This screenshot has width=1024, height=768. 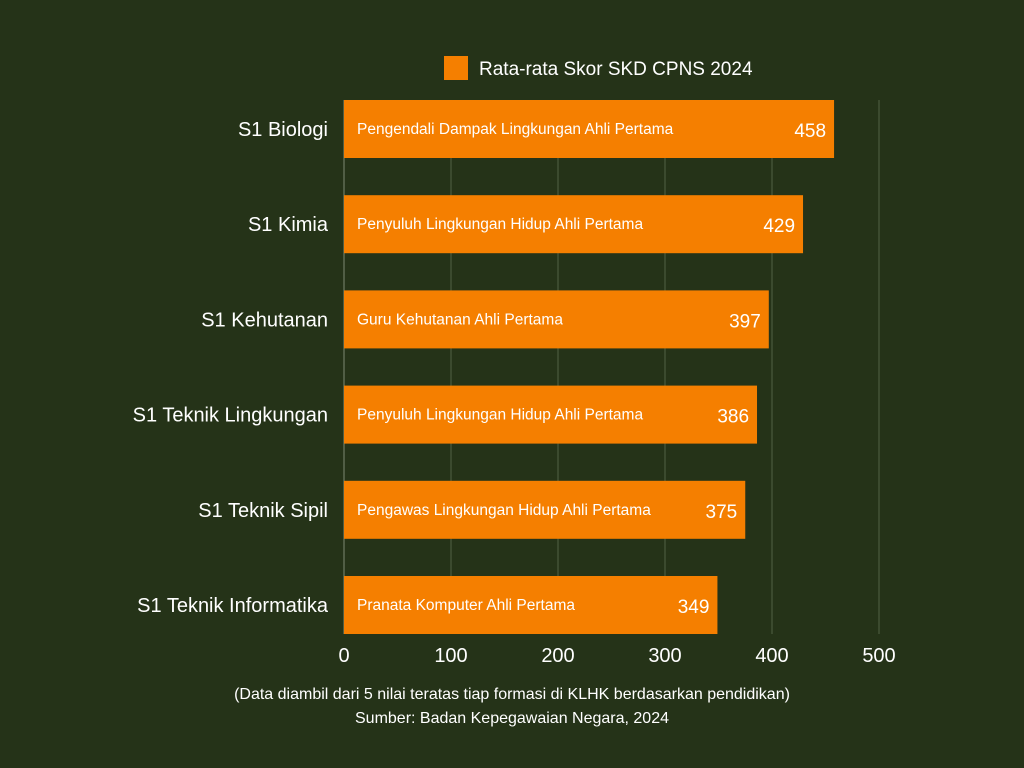 I want to click on chart-source: Sumber: Badan Kepegawaian Negara, 2024, so click(x=512, y=718).